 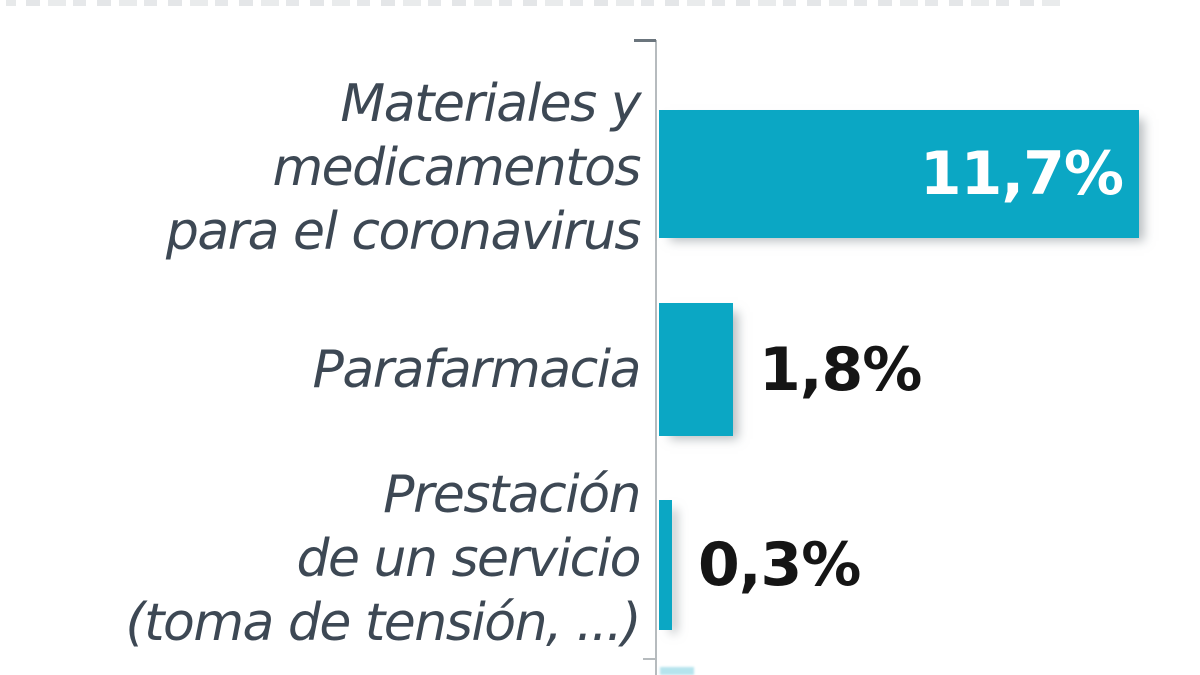 I want to click on category-label: Parafarmacia, so click(x=477, y=369).